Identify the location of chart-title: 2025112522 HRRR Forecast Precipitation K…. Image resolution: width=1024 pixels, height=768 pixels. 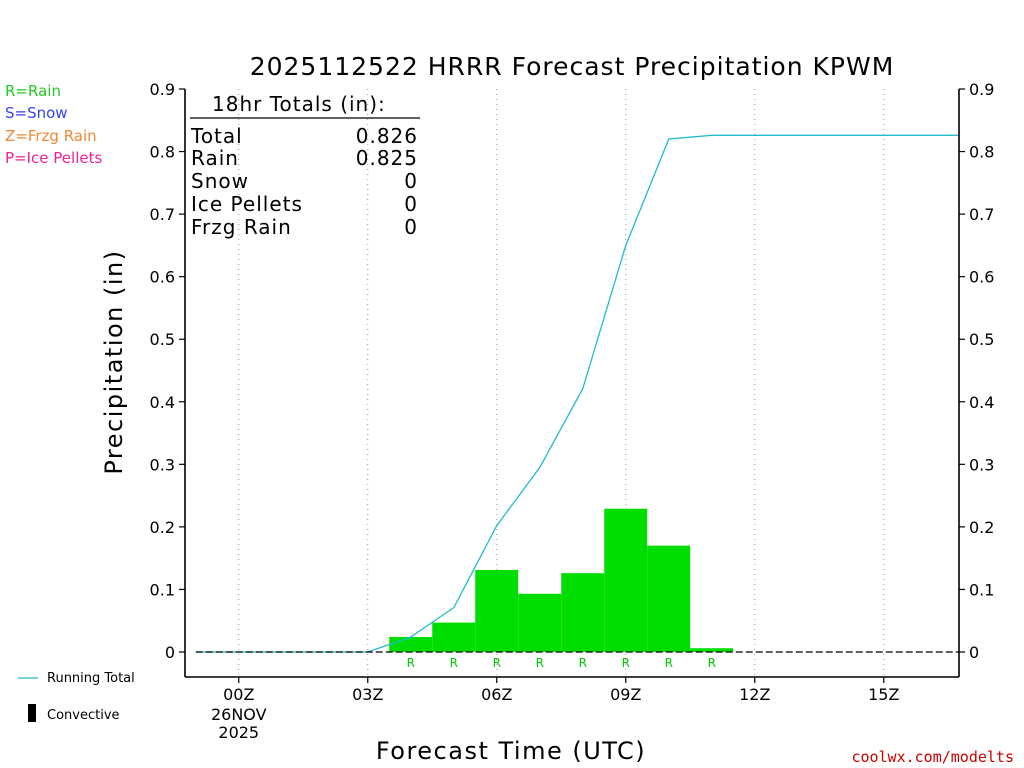
(572, 66).